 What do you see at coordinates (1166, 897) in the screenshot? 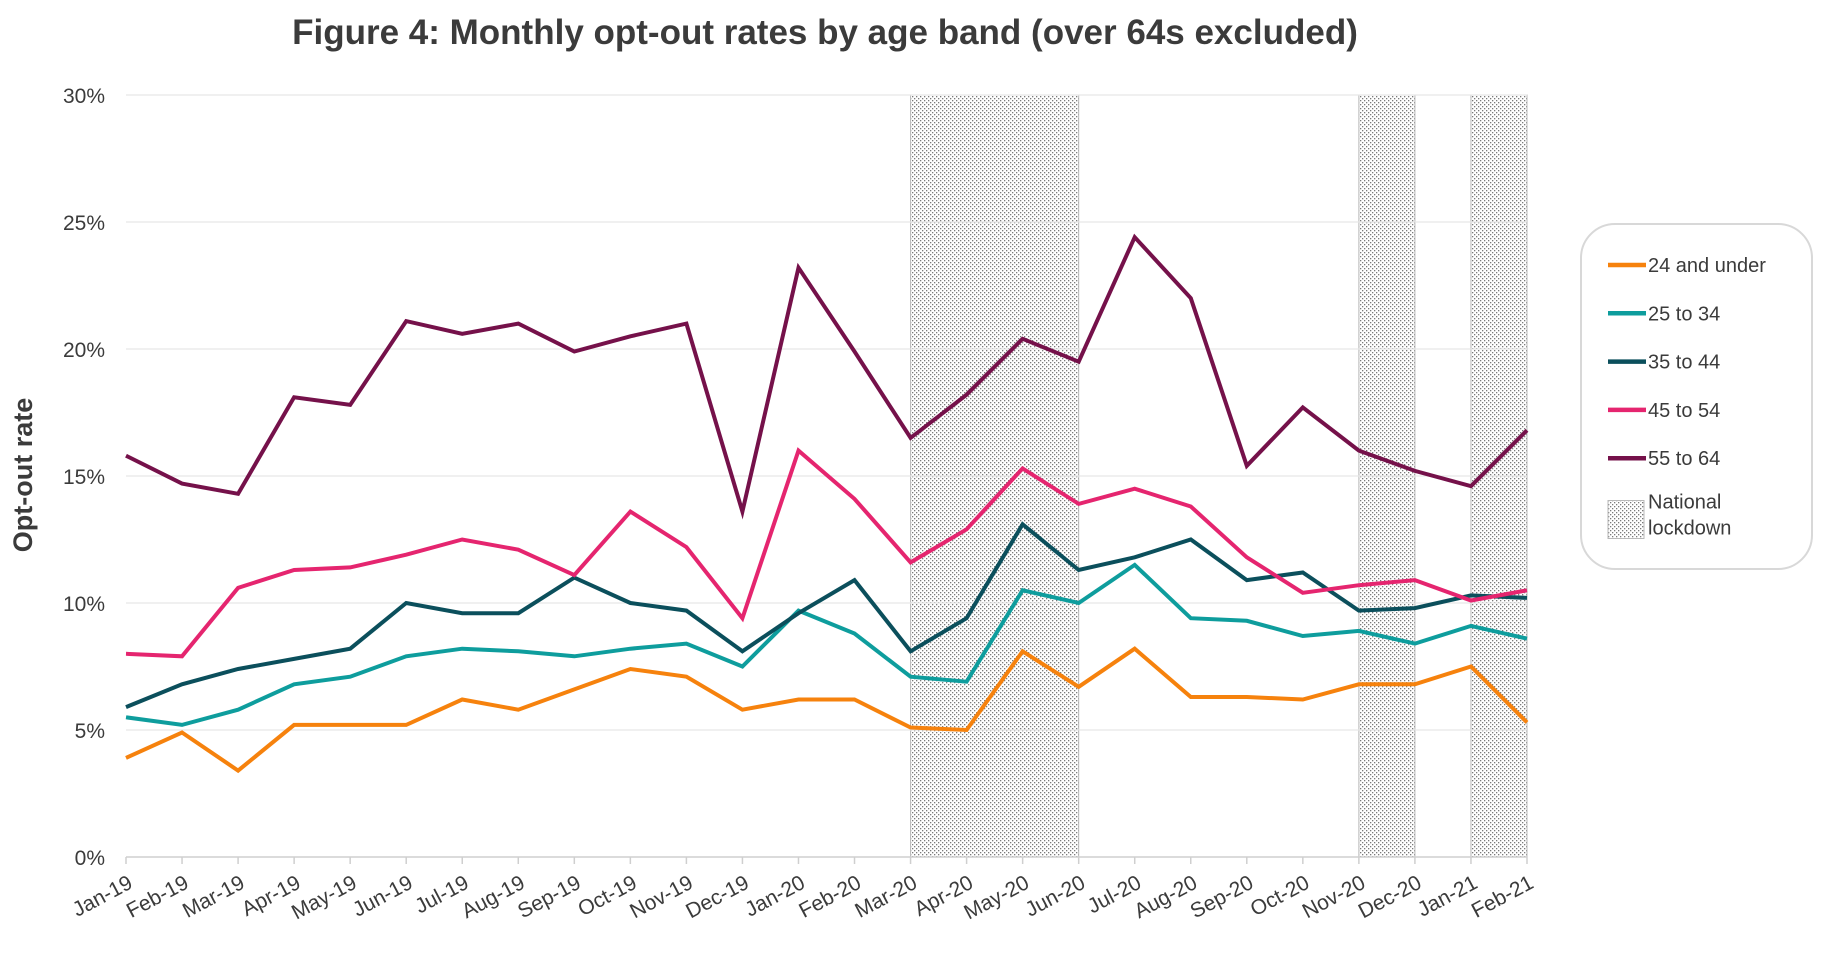
I see `x-tick-label: Aug-20` at bounding box center [1166, 897].